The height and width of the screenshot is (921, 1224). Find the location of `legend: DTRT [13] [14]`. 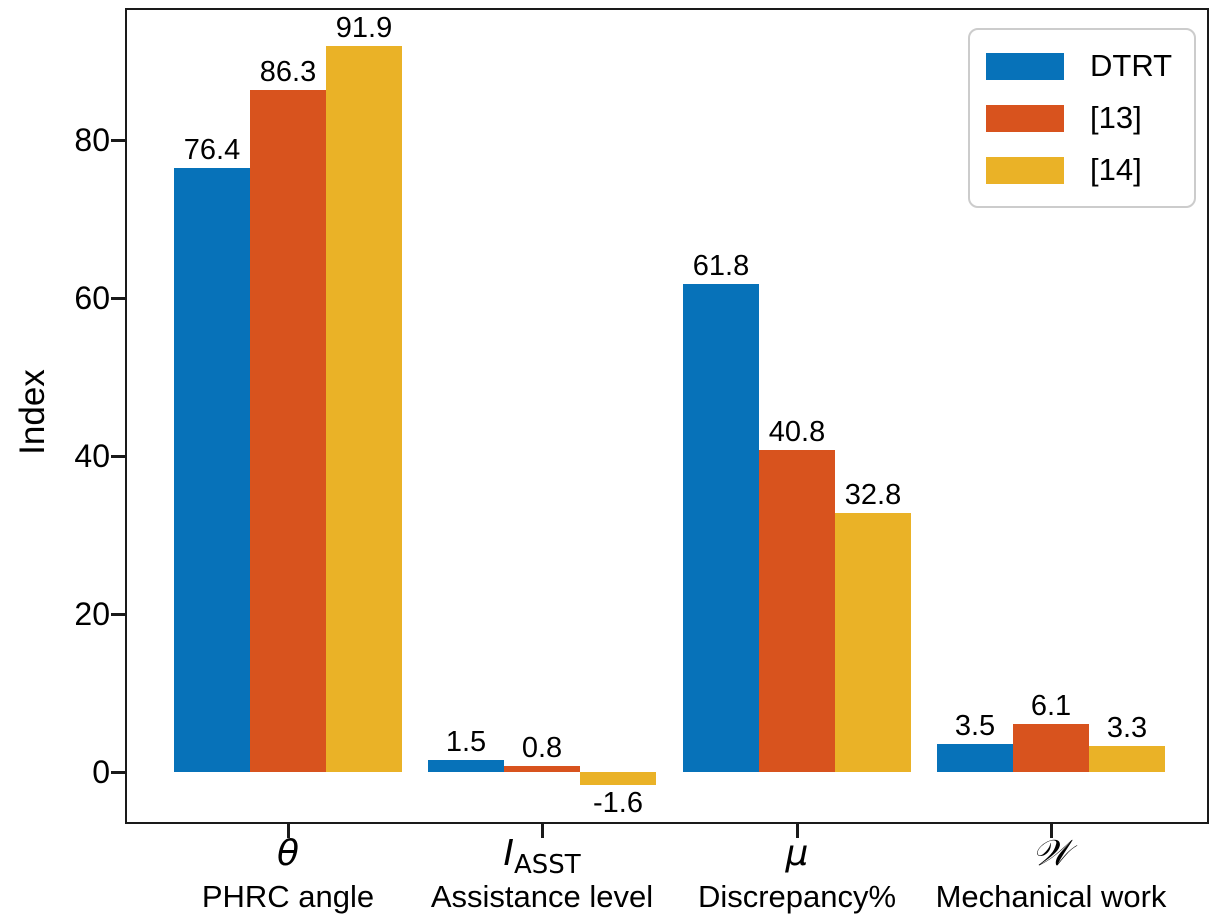

legend: DTRT [13] [14] is located at coordinates (1082, 118).